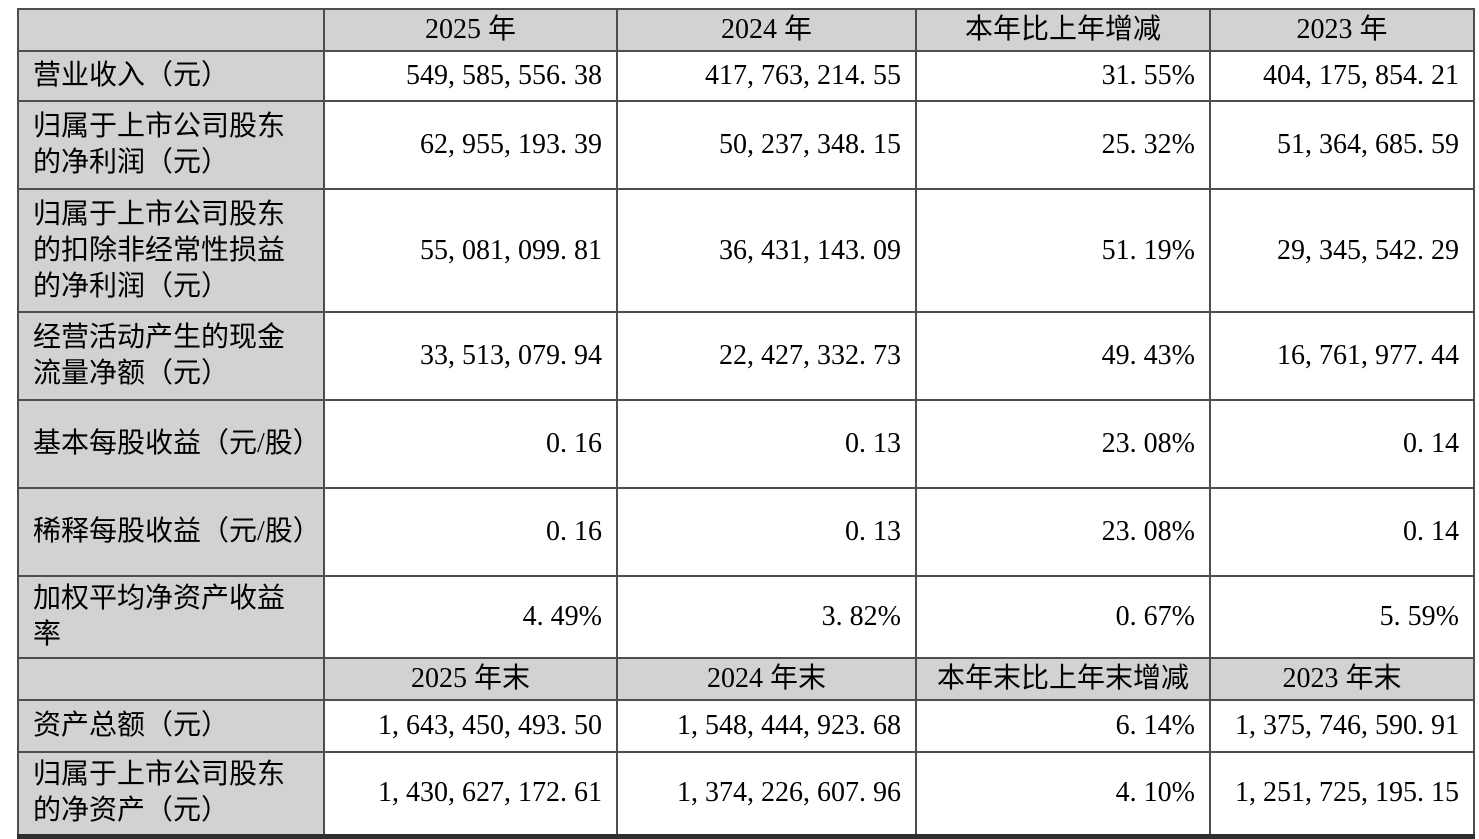 The height and width of the screenshot is (839, 1479). What do you see at coordinates (470, 617) in the screenshot?
I see `value-2025: 4. 49%` at bounding box center [470, 617].